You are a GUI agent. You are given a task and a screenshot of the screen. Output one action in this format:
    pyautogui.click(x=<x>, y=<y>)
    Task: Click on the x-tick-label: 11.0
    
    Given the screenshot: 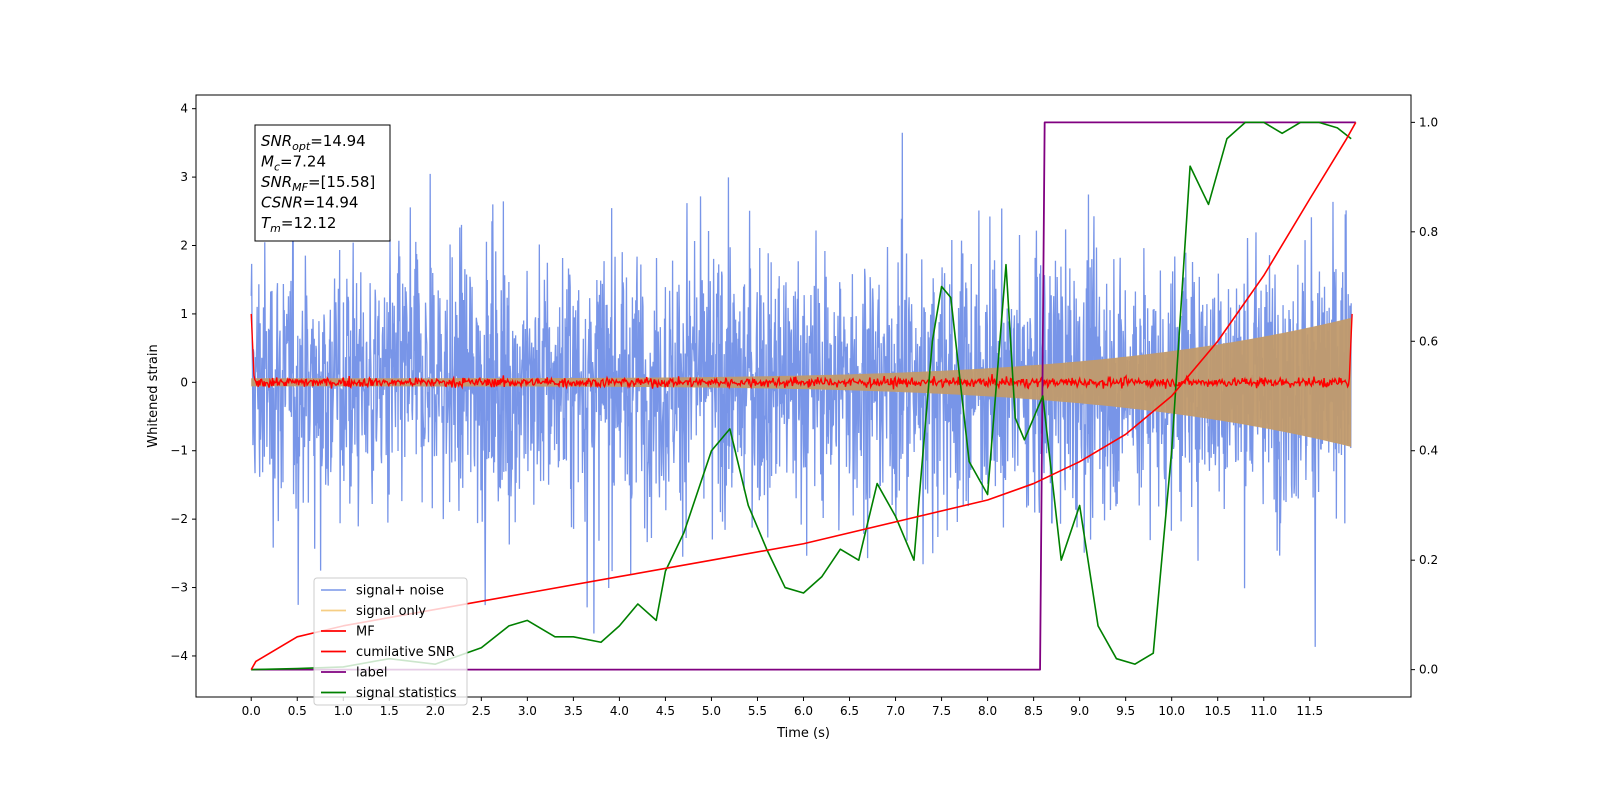 What is the action you would take?
    pyautogui.click(x=1263, y=711)
    